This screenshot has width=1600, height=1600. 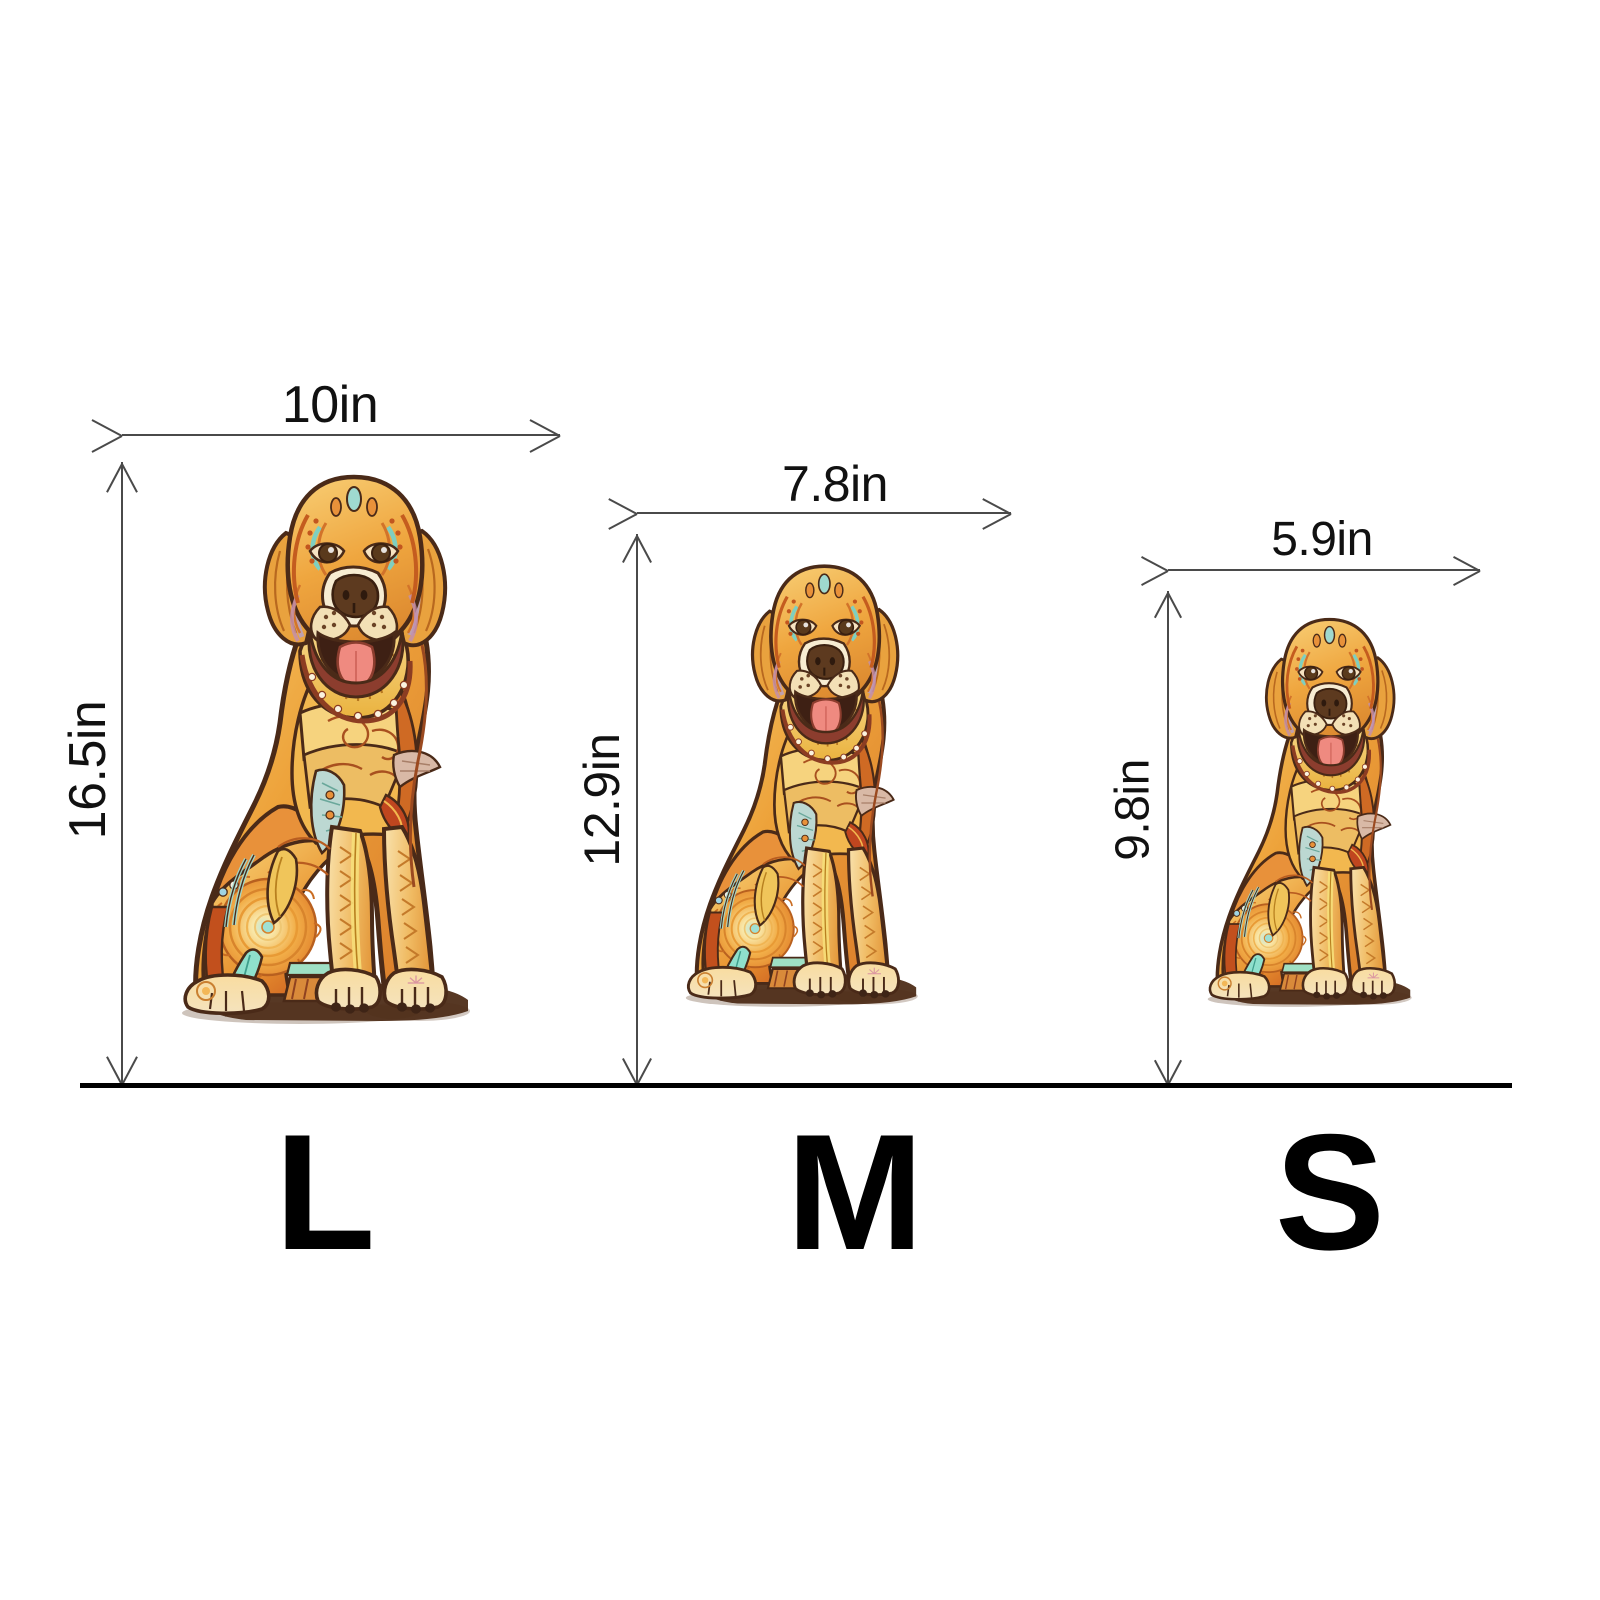 What do you see at coordinates (997, 521) in the screenshot?
I see `medium-width-arrowhead-right-upper` at bounding box center [997, 521].